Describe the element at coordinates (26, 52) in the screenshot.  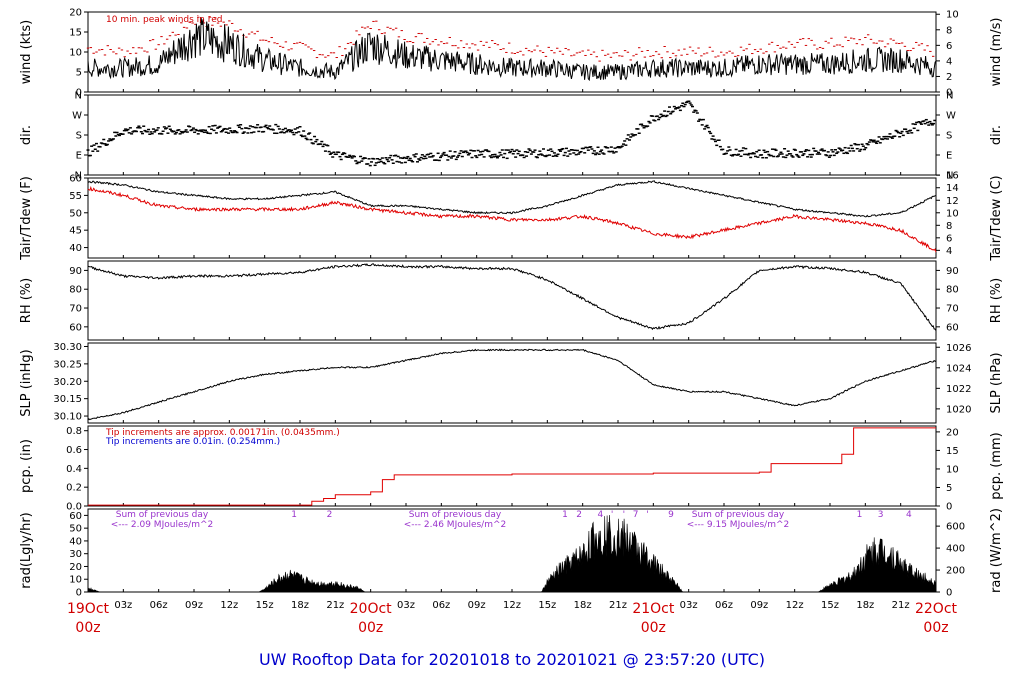
I see `y-axis-label-left: wind (kts)` at that location.